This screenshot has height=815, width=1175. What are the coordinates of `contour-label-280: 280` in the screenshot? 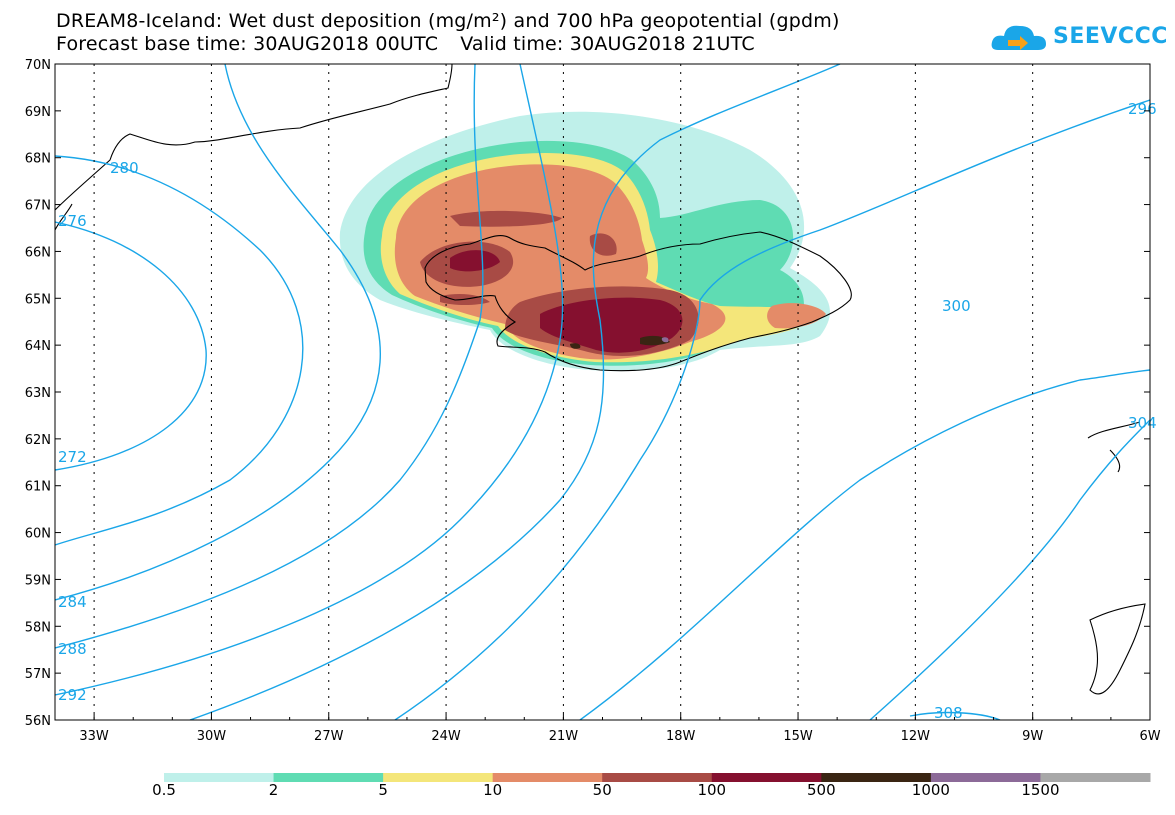 It's located at (124, 168).